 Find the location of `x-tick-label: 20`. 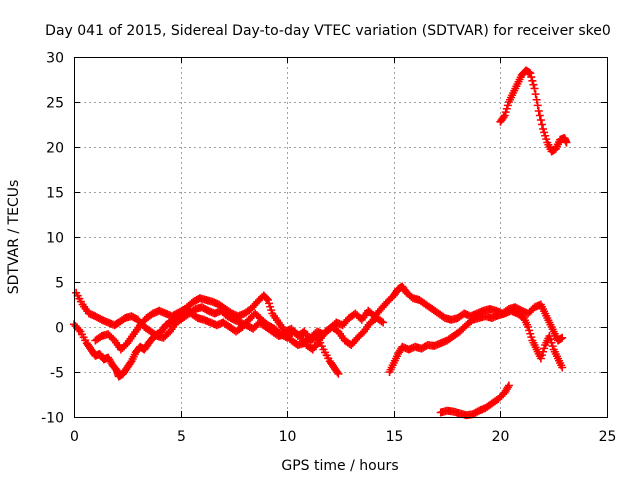

x-tick-label: 20 is located at coordinates (501, 437).